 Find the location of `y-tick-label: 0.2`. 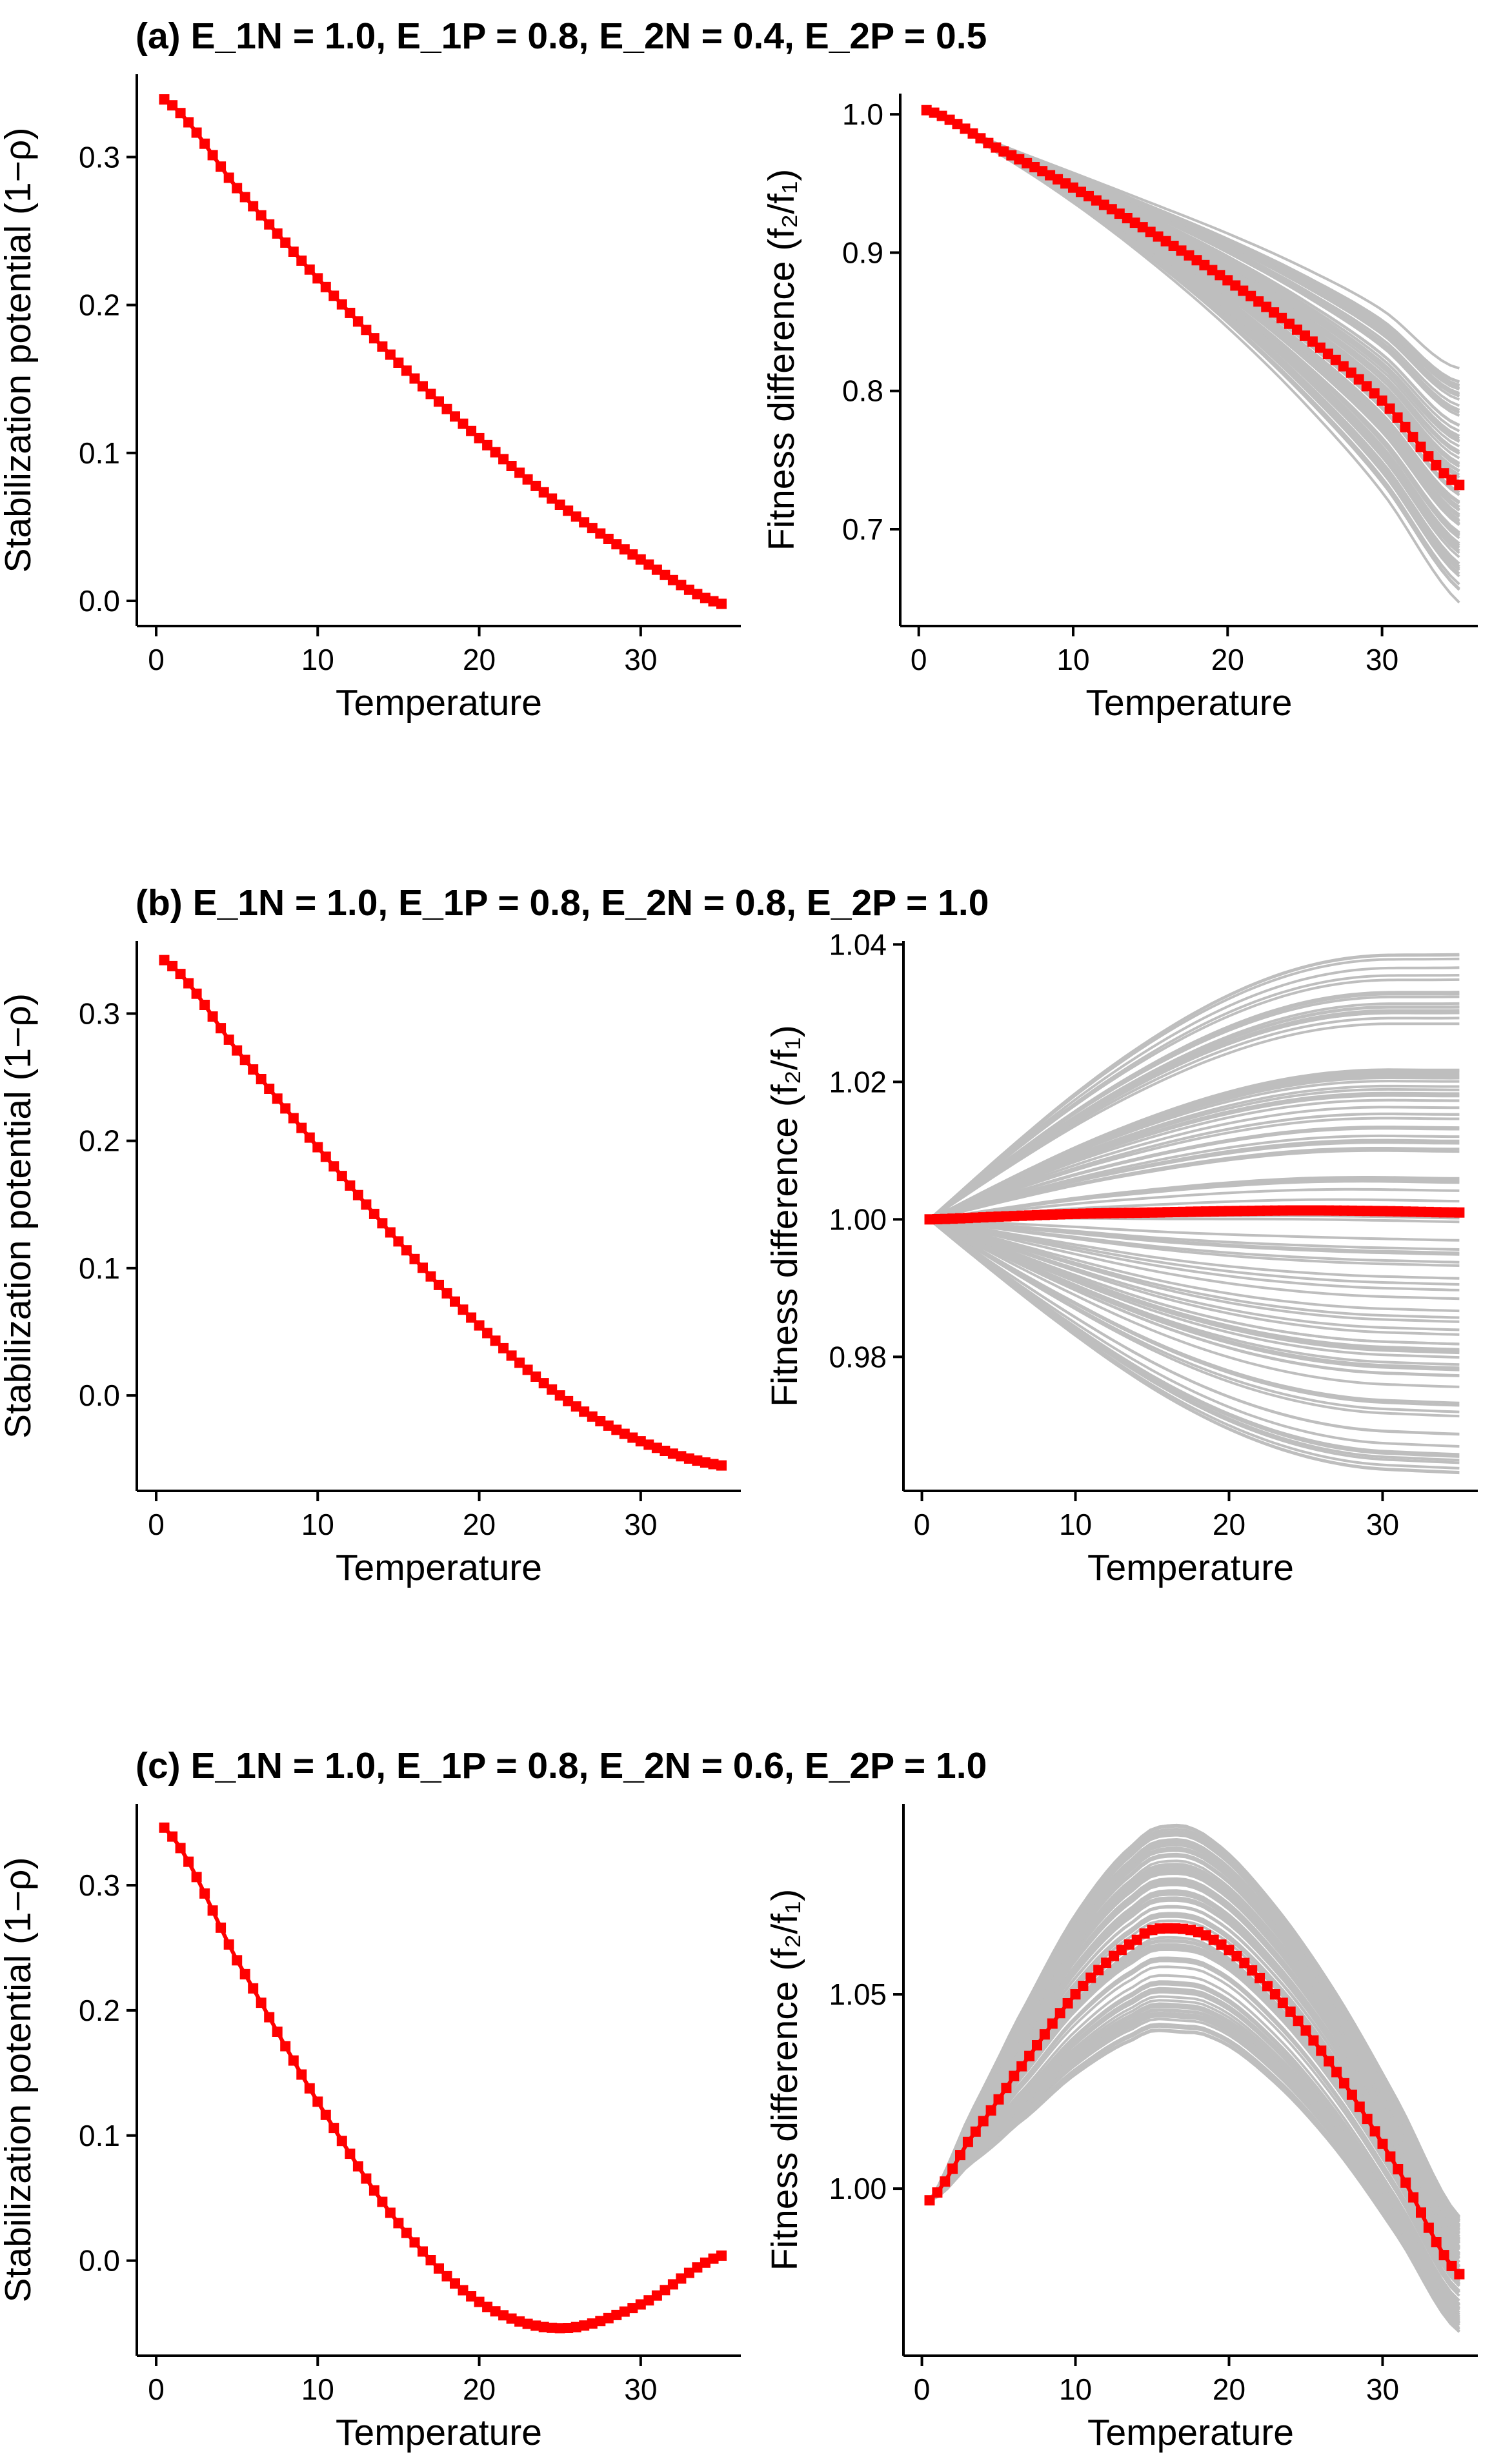

y-tick-label: 0.2 is located at coordinates (99, 1141).